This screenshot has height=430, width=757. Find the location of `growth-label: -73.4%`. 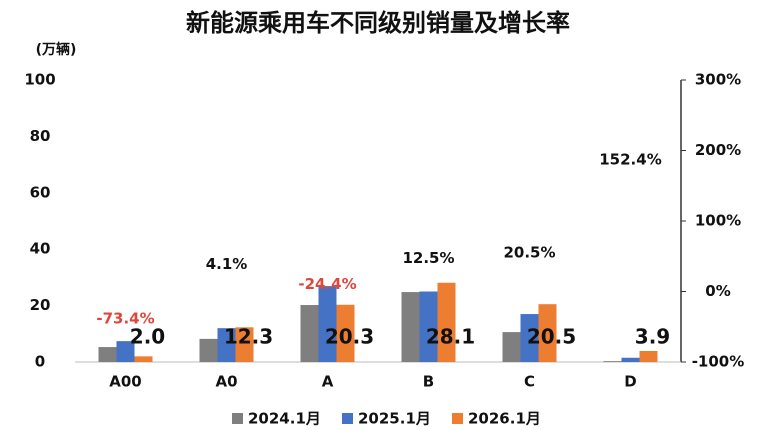

growth-label: -73.4% is located at coordinates (125, 319).